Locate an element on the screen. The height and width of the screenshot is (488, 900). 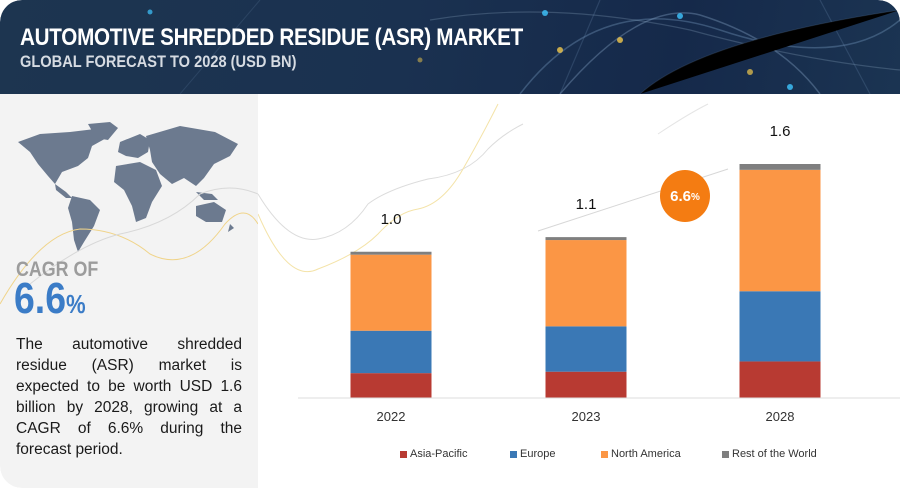
page-subtitle: GLOBAL FORECAST TO 2028 (USD BN) is located at coordinates (158, 61).